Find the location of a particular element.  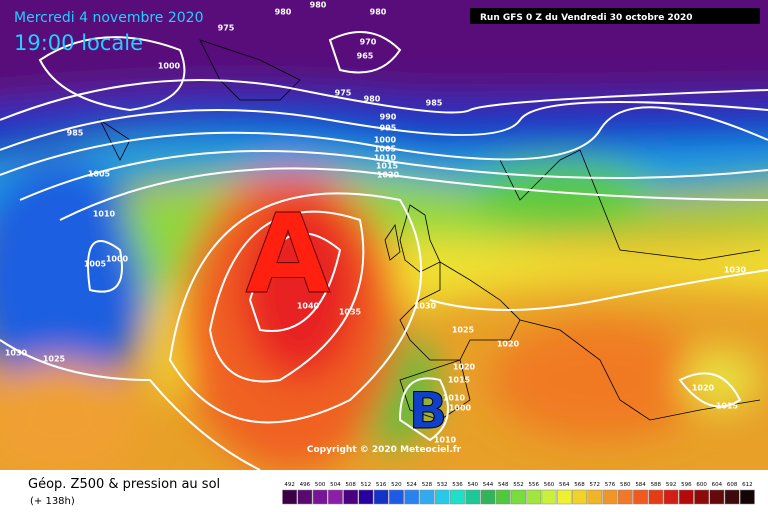

low-pressure-symbol: B is located at coordinates (428, 411).